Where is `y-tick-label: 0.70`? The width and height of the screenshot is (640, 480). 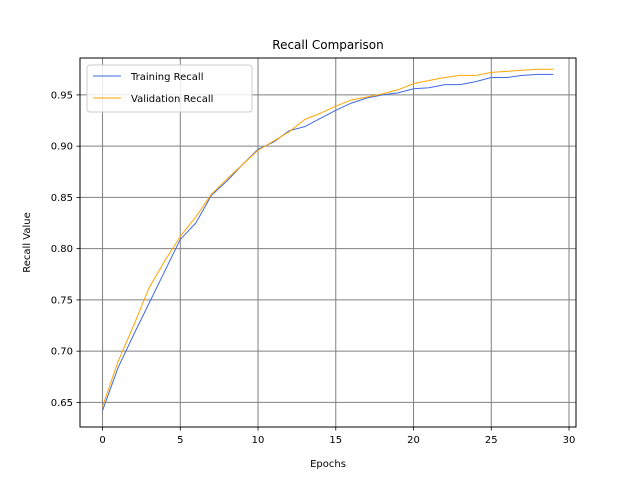 y-tick-label: 0.70 is located at coordinates (62, 352).